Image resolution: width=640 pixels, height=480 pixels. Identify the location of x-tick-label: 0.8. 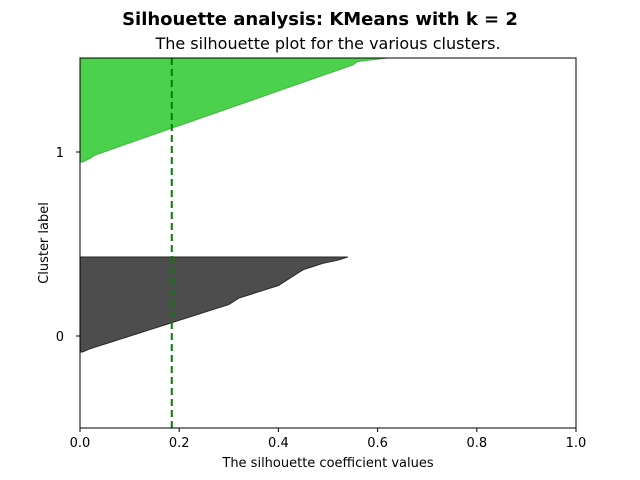
(476, 443).